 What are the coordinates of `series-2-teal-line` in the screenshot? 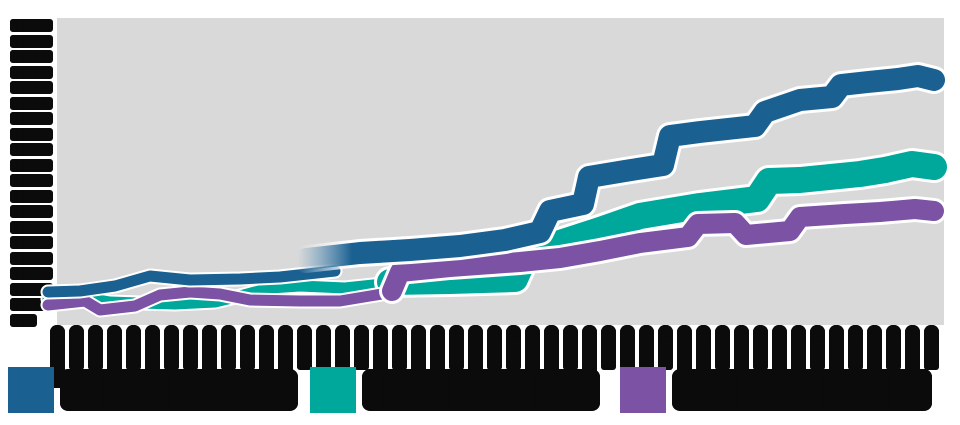 It's located at (220, 293).